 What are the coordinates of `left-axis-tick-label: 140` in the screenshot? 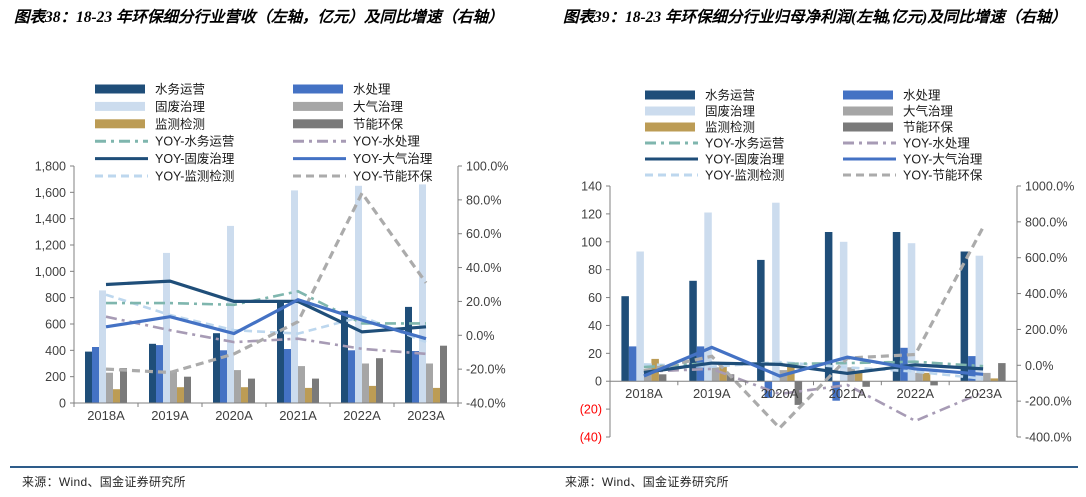 It's located at (591, 187).